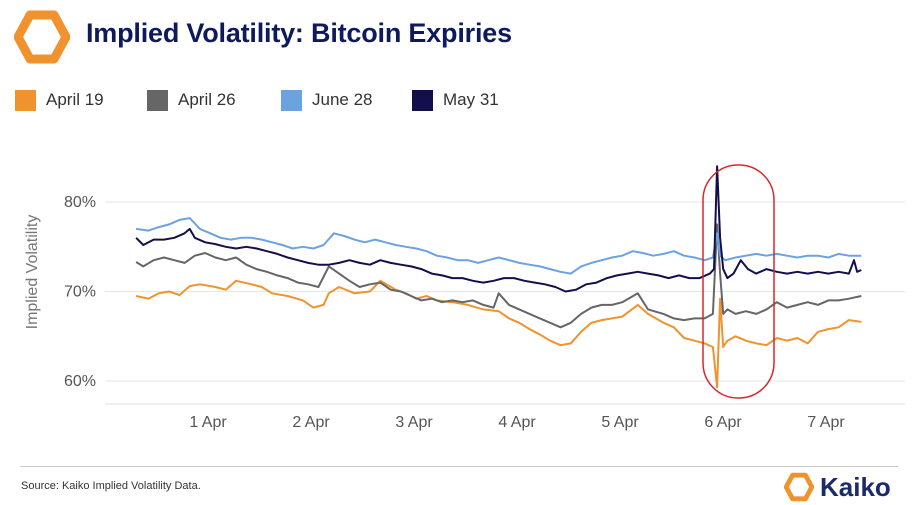 The height and width of the screenshot is (505, 913). Describe the element at coordinates (459, 466) in the screenshot. I see `footer-divider` at that location.